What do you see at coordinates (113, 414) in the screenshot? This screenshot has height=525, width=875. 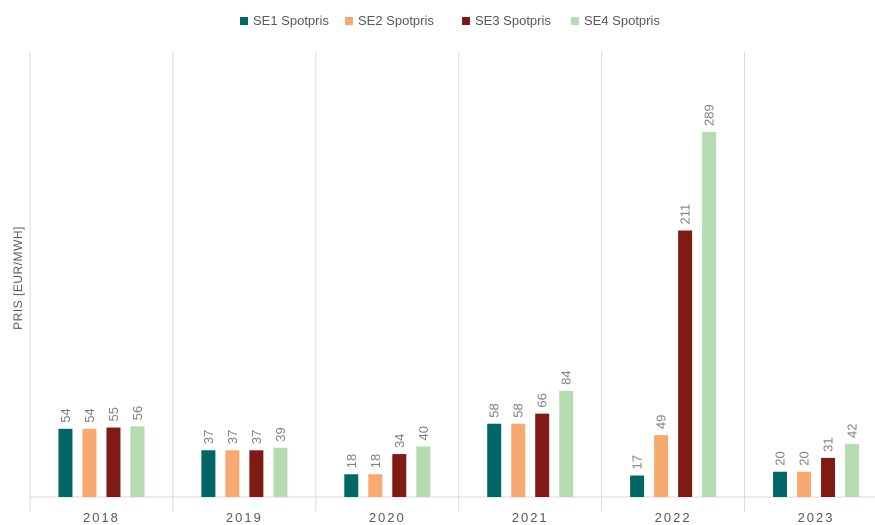 I see `data-label: 55` at bounding box center [113, 414].